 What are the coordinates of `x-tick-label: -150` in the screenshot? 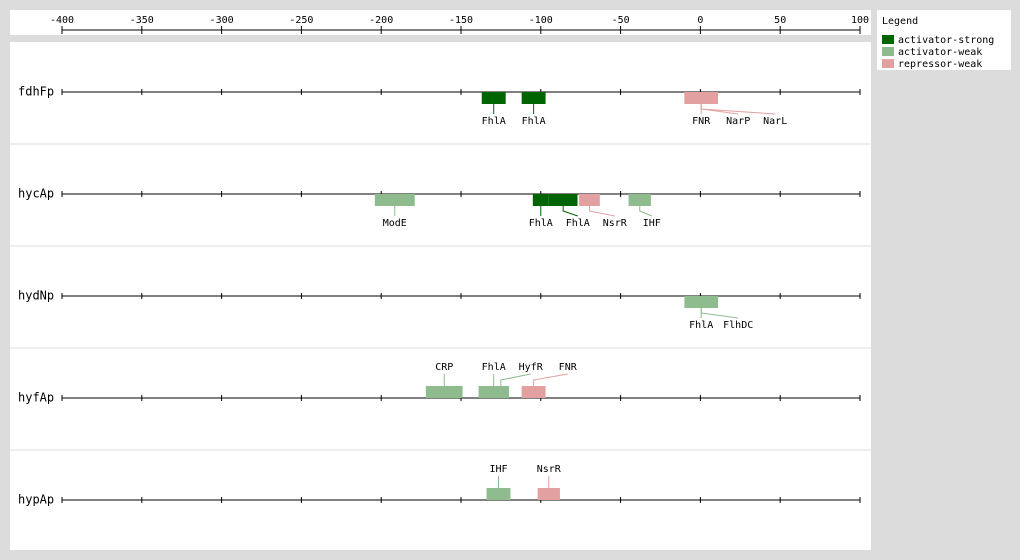 It's located at (461, 20).